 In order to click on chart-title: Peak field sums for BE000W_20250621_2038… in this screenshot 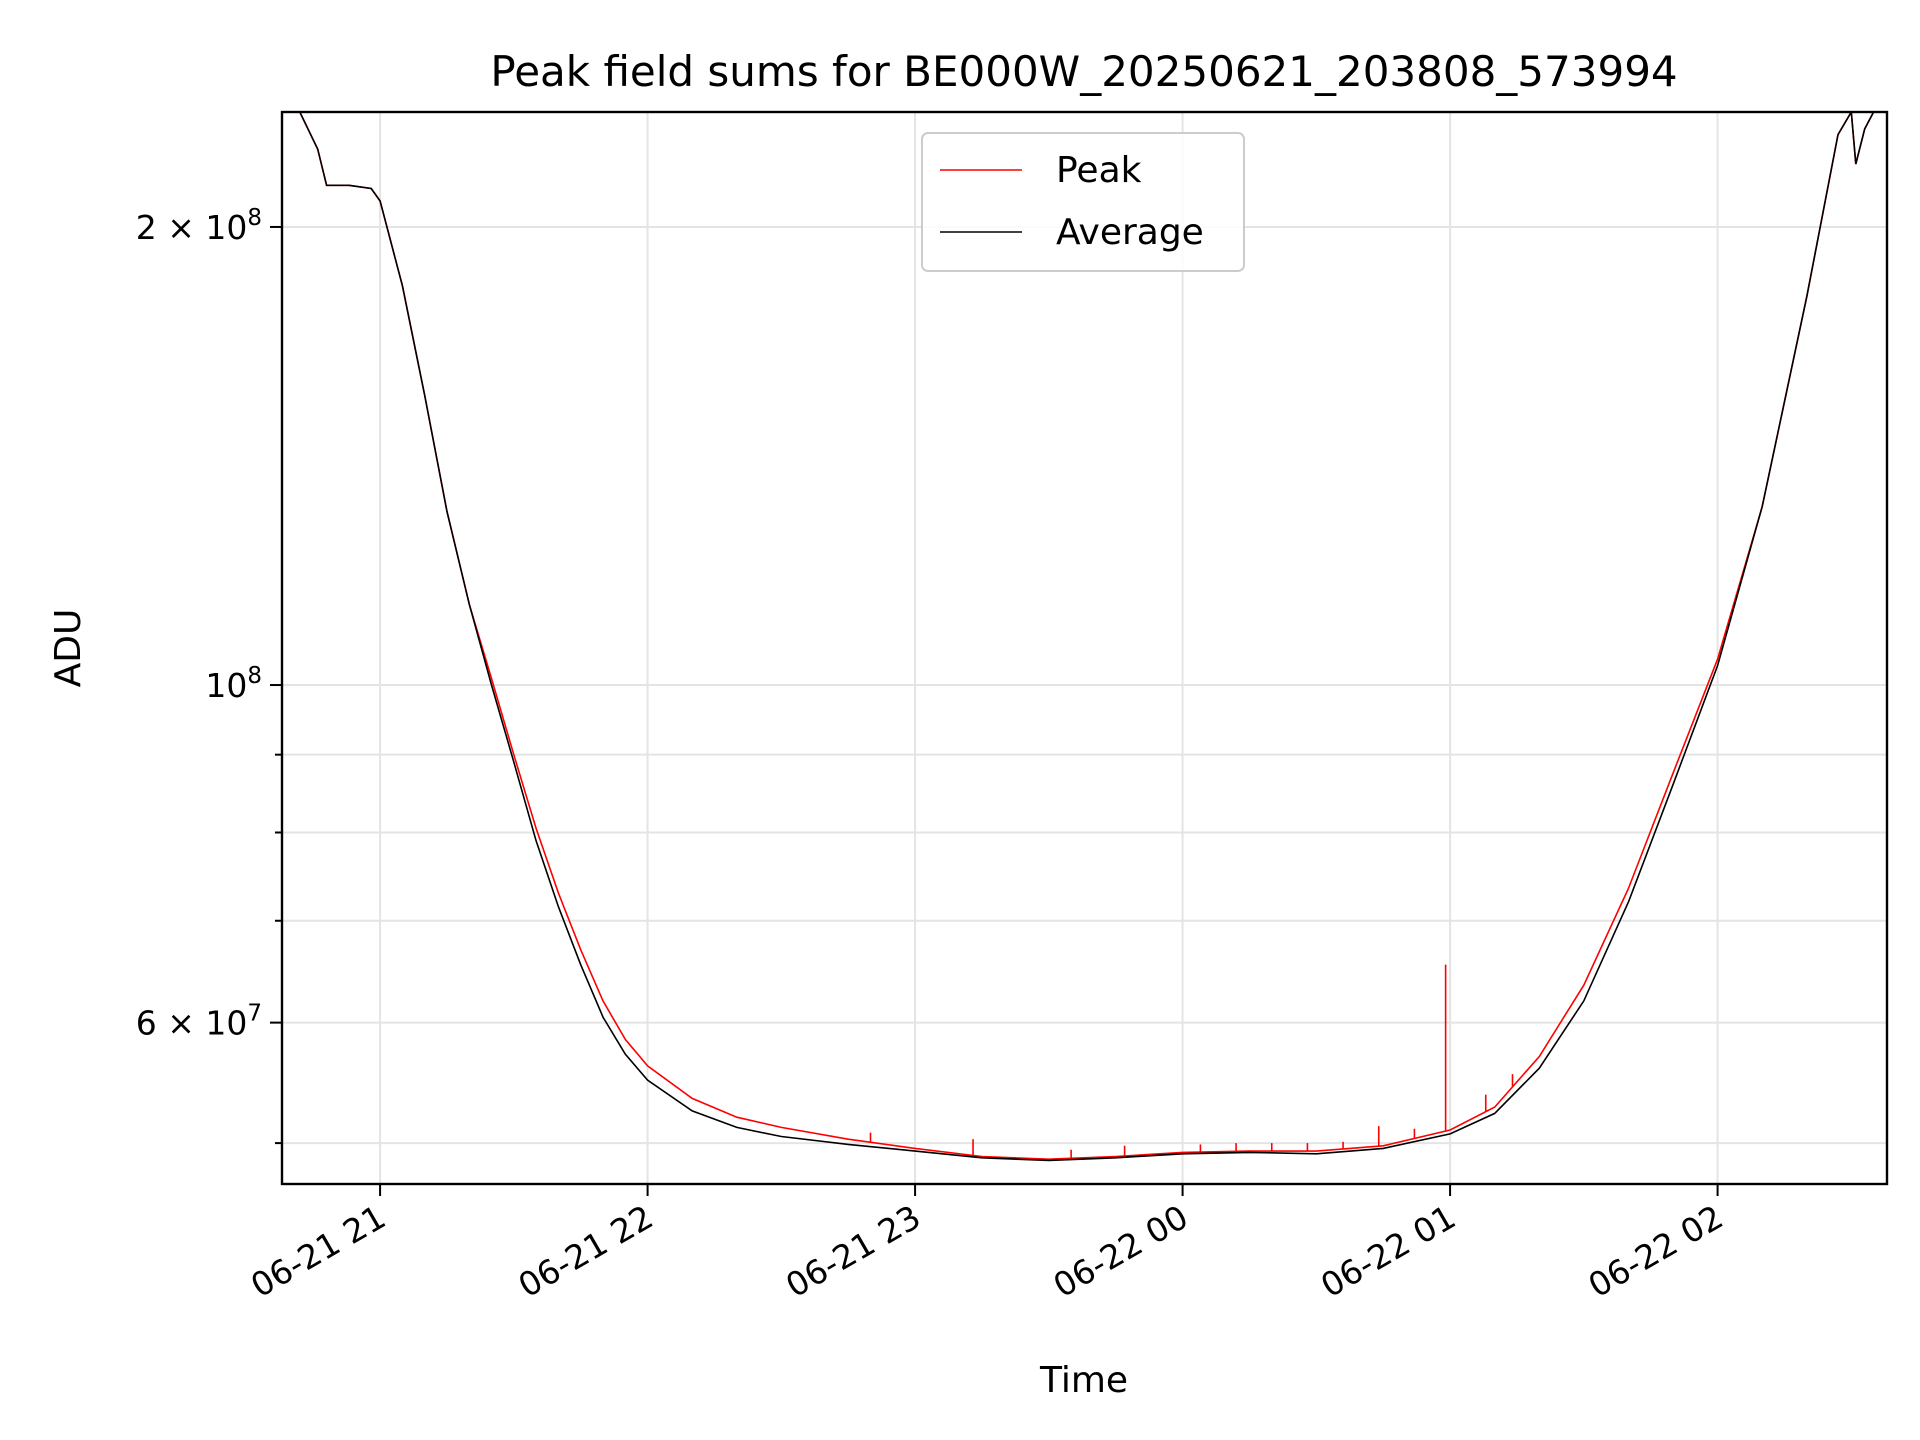, I will do `click(1083, 71)`.